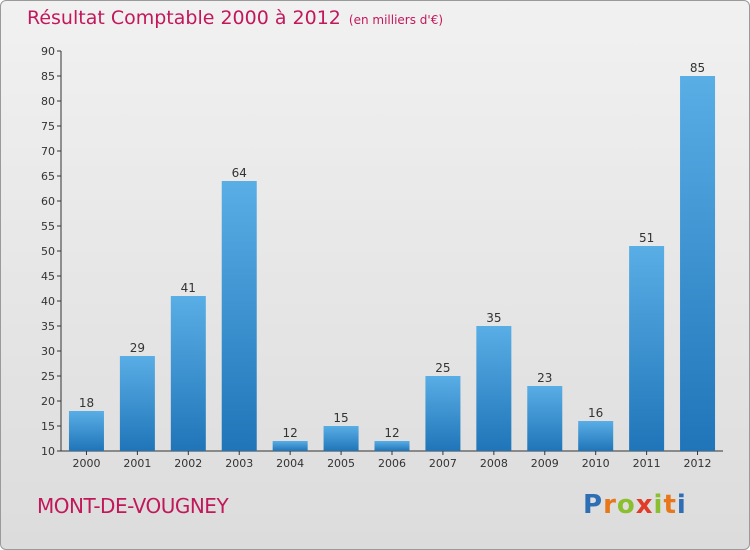 The height and width of the screenshot is (550, 750). I want to click on y-tick-label: 55, so click(48, 226).